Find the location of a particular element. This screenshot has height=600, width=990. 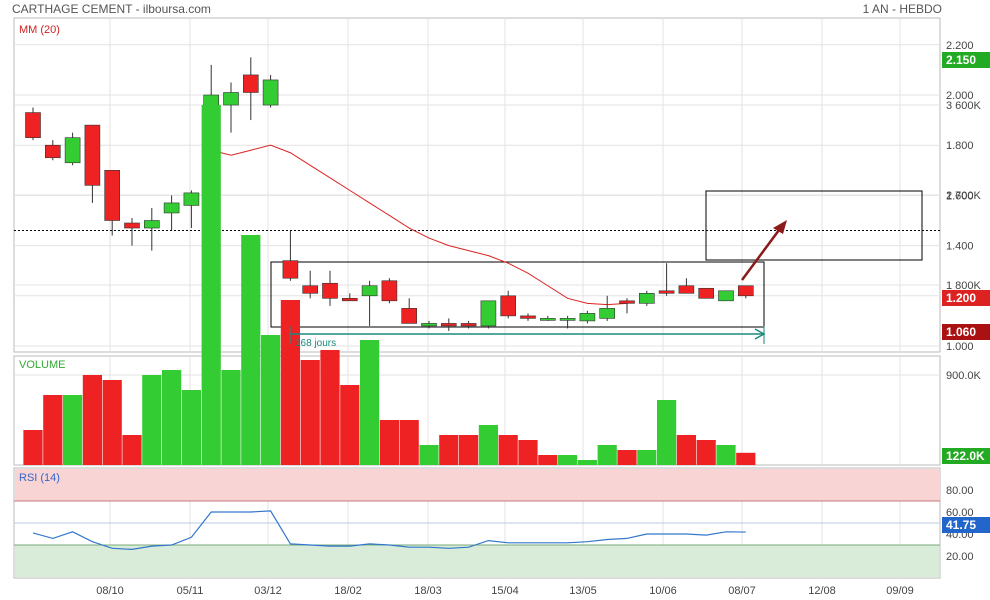

annotation-label: 168 jours is located at coordinates (315, 343).